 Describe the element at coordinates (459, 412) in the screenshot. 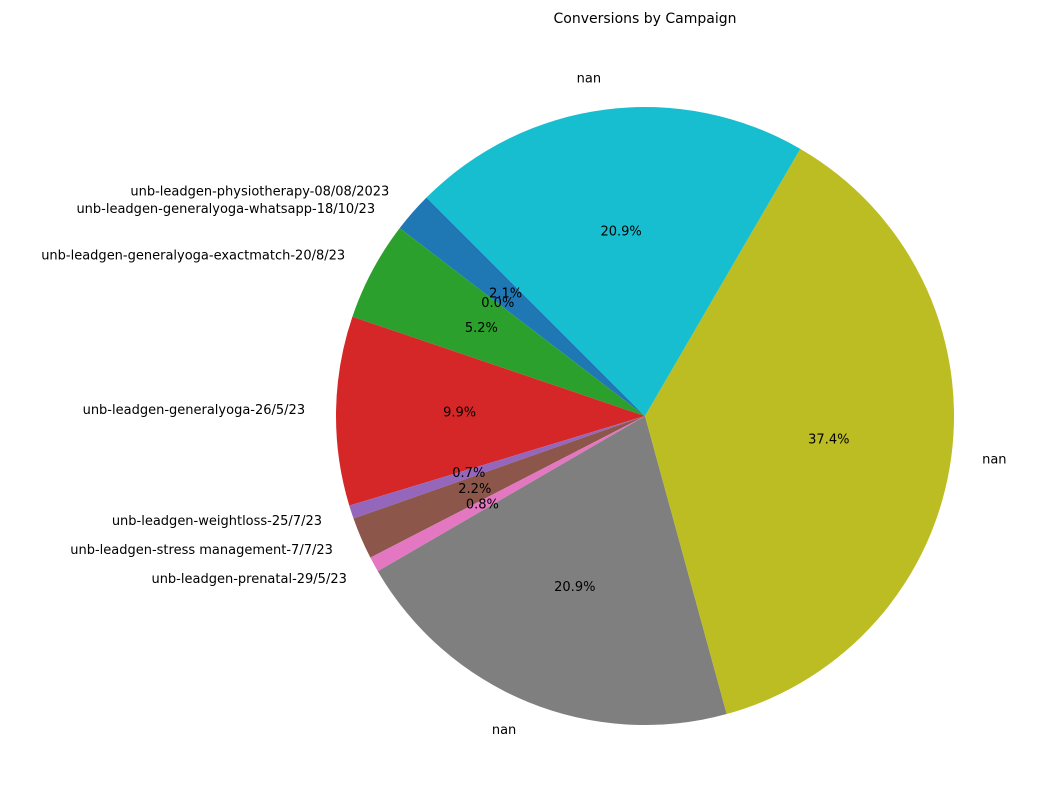

I see `slice-percent-label: 9.9%` at that location.